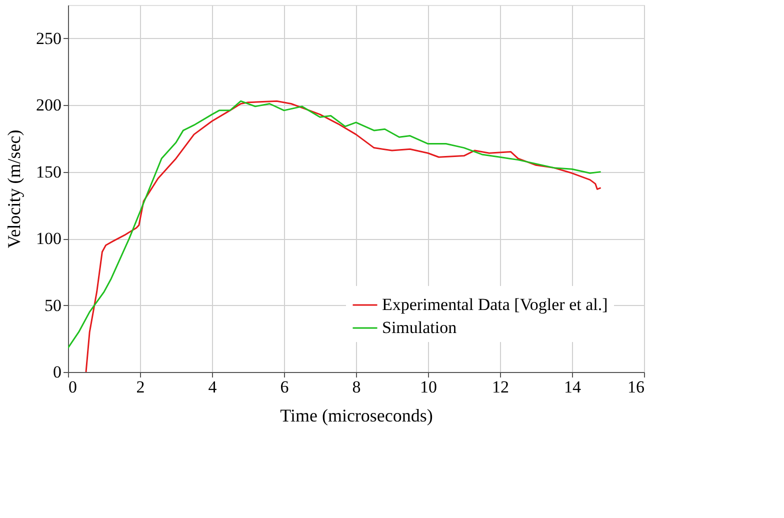 This screenshot has height=518, width=784. Describe the element at coordinates (14, 189) in the screenshot. I see `y-axis-title: Velocity (m/sec)` at that location.